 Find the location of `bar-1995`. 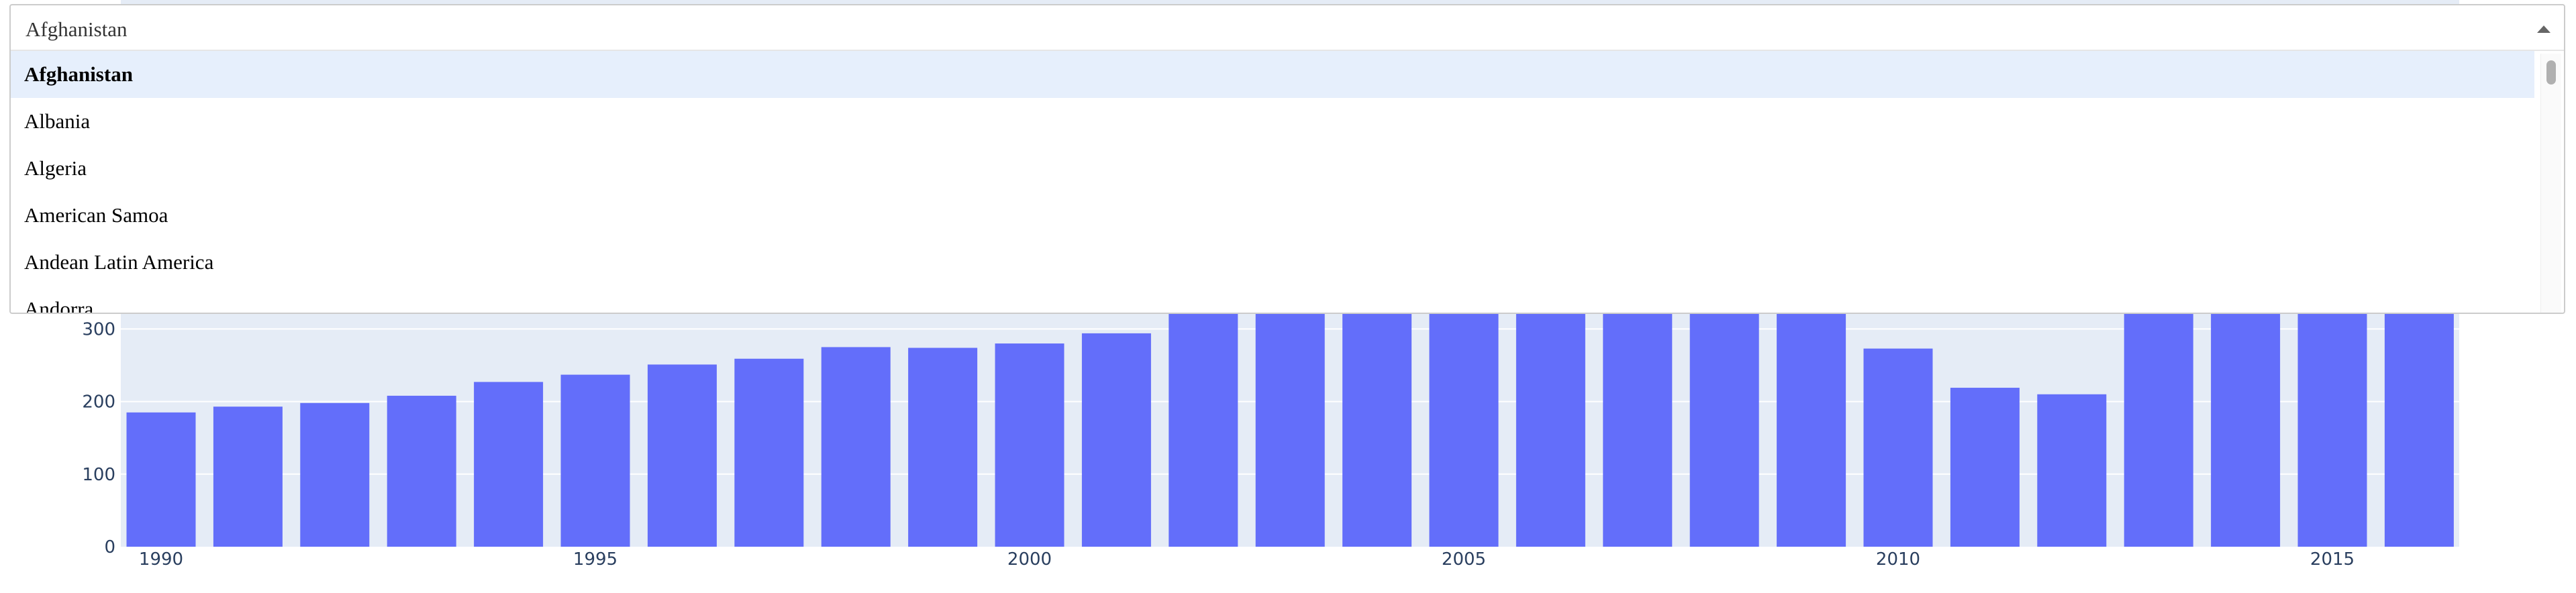

bar-1995 is located at coordinates (595, 460).